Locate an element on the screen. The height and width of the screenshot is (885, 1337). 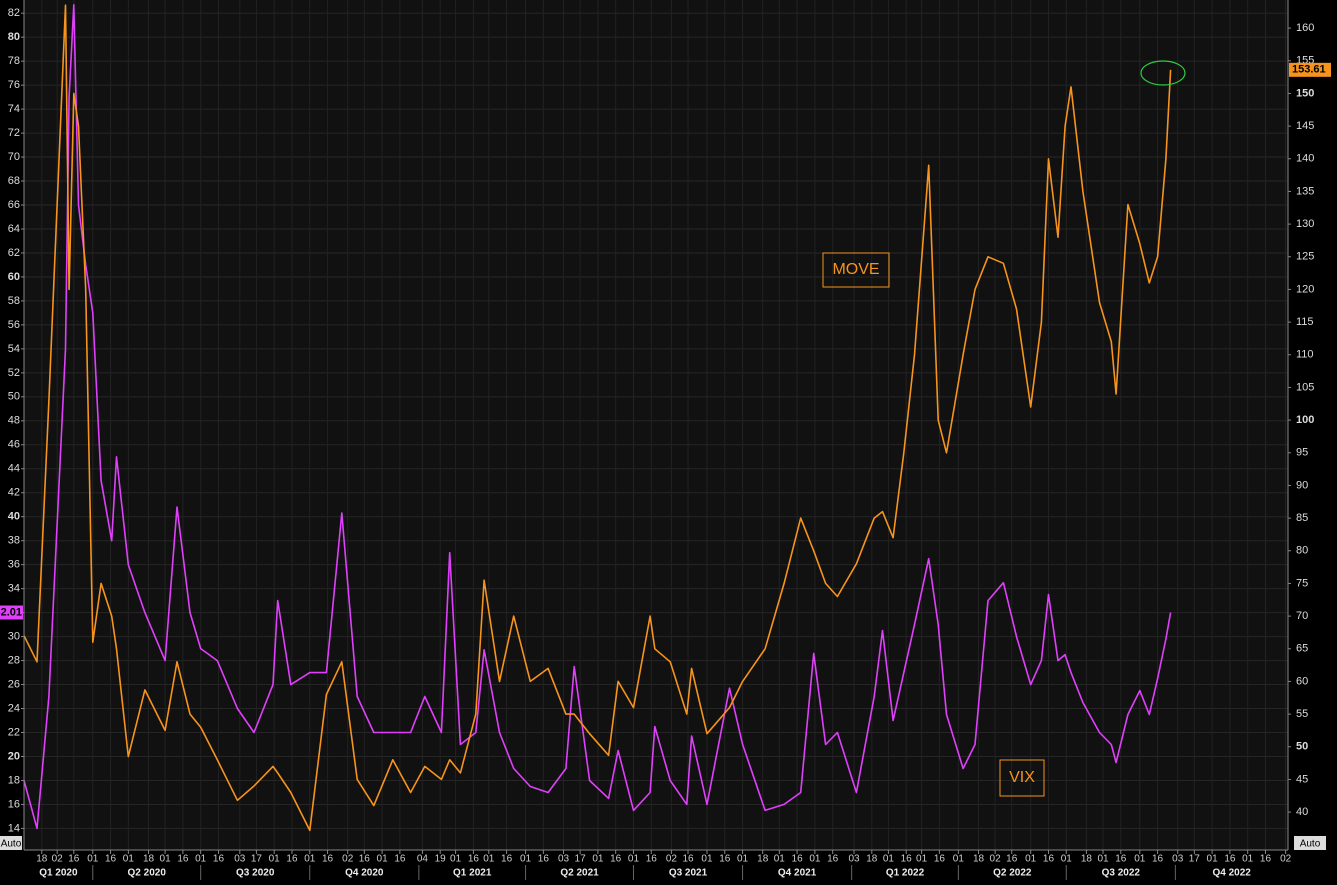
quarter-label: Q1 2021 is located at coordinates (472, 873).